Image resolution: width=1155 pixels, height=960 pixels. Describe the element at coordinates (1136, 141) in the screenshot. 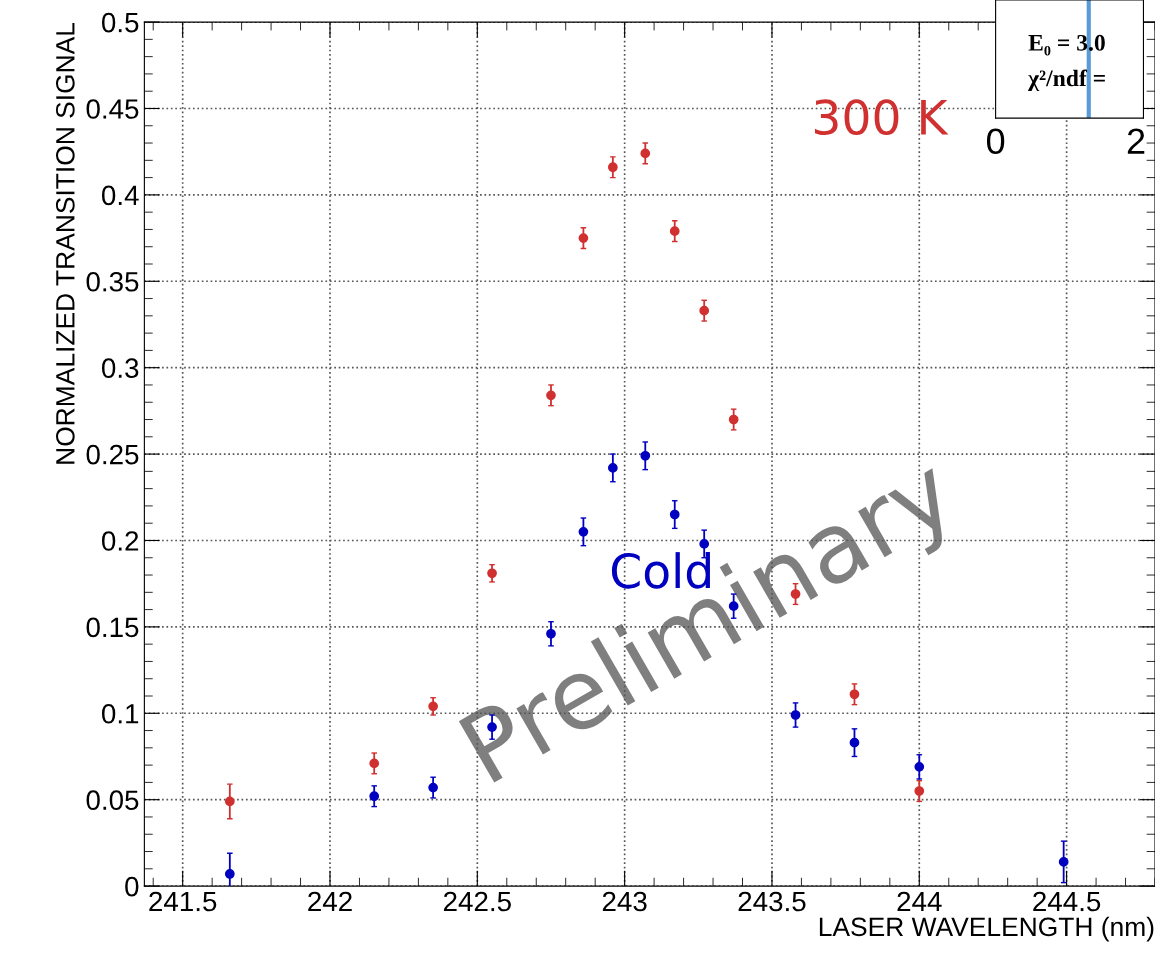

I see `annotation: 2` at that location.